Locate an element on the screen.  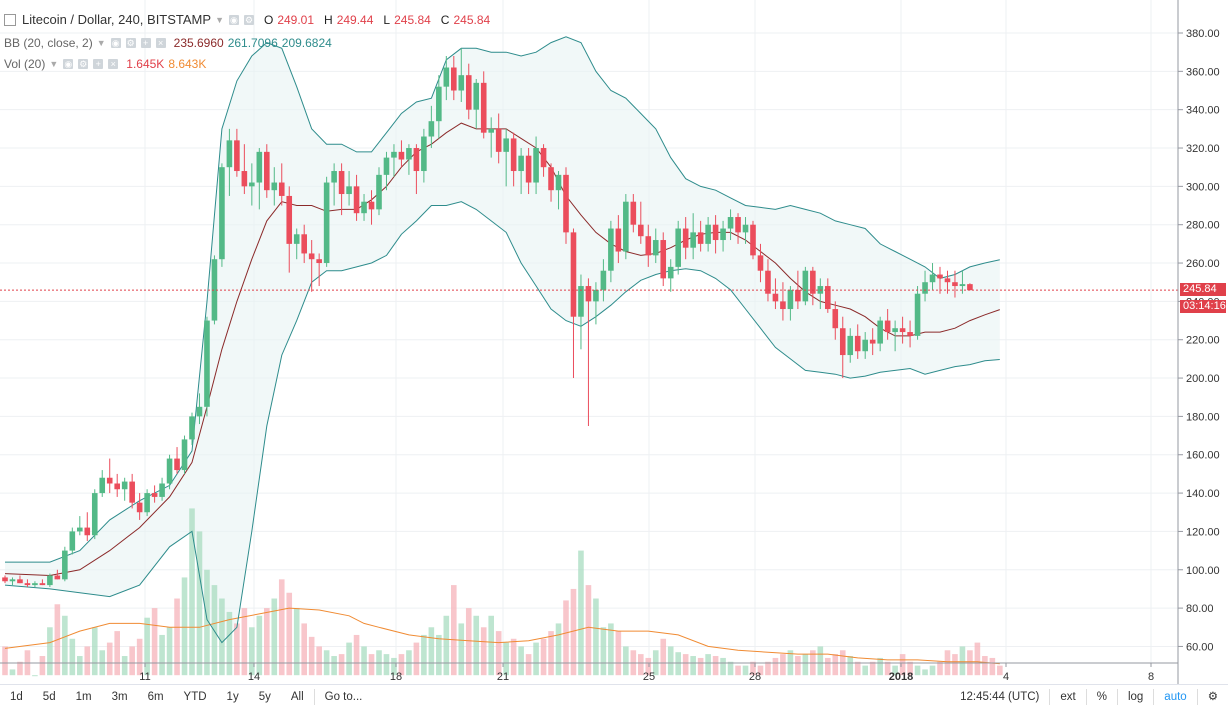
symbol-title: Litecoin / Dollar, 240, BITSTAMP is located at coordinates (117, 19).